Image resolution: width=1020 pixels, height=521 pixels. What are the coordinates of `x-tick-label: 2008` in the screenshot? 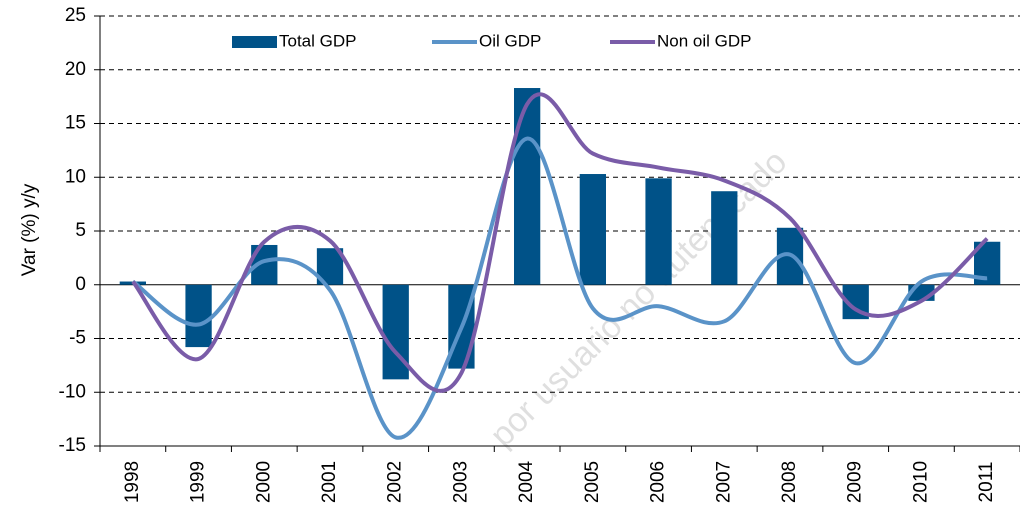 It's located at (789, 482).